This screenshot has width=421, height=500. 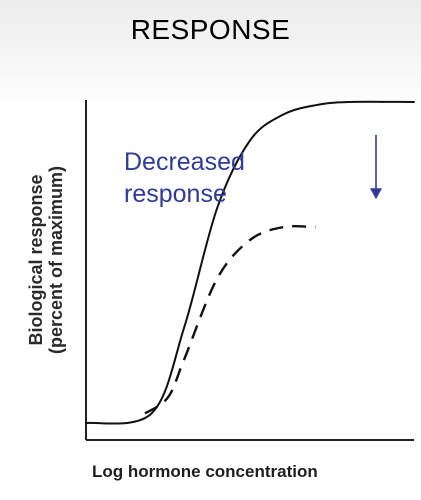 I want to click on x-axis-label: Log hormone concentration, so click(x=205, y=471).